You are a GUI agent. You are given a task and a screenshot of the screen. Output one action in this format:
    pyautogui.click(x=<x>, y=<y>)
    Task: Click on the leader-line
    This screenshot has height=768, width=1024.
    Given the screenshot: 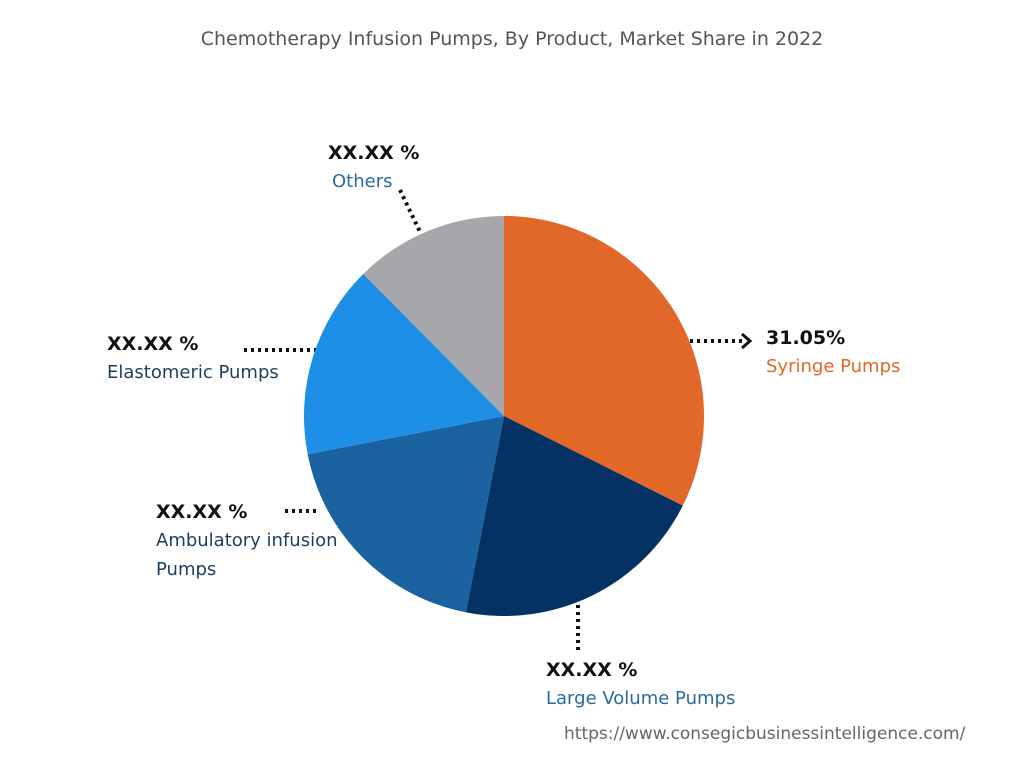 What is the action you would take?
    pyautogui.click(x=410, y=211)
    